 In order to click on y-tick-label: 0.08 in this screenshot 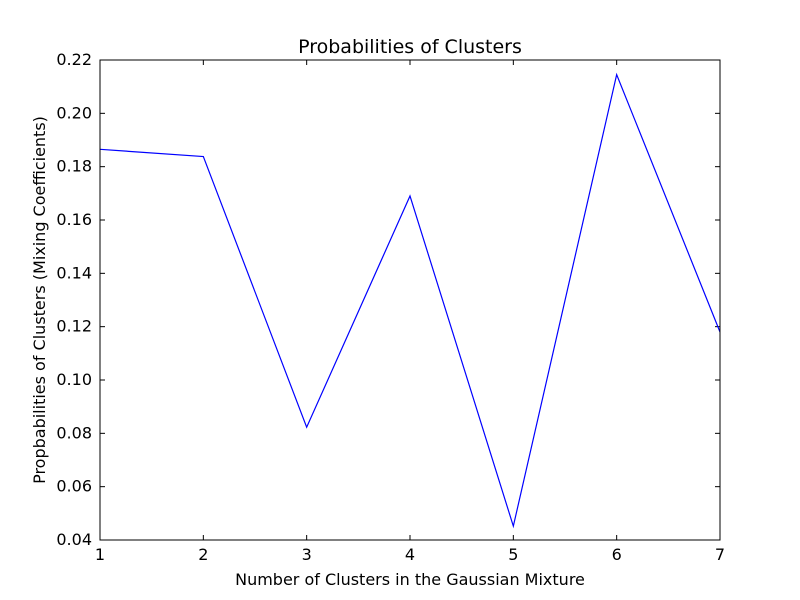, I will do `click(74, 432)`.